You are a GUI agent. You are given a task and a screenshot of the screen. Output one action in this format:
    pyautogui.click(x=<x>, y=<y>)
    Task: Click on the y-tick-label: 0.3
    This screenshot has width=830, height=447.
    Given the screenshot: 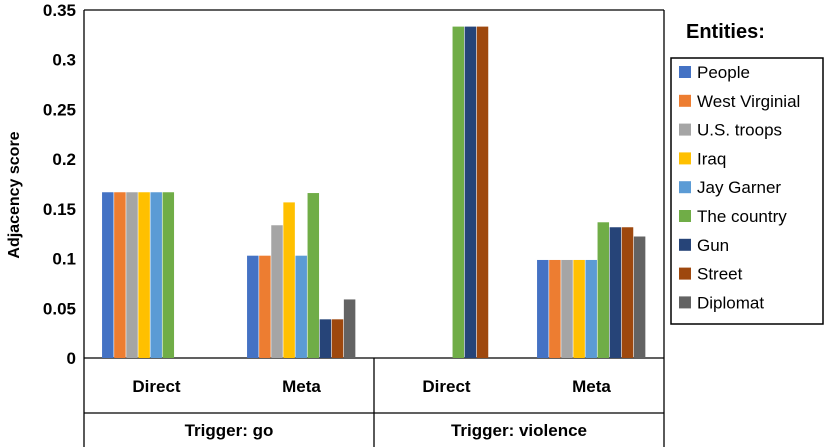 What is the action you would take?
    pyautogui.click(x=64, y=60)
    